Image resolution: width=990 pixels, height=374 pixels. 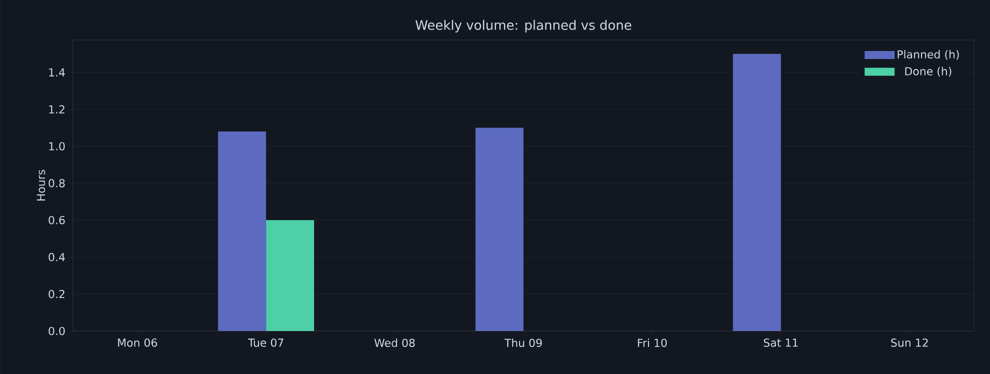 What do you see at coordinates (56, 220) in the screenshot?
I see `y-tick-label: 0.6` at bounding box center [56, 220].